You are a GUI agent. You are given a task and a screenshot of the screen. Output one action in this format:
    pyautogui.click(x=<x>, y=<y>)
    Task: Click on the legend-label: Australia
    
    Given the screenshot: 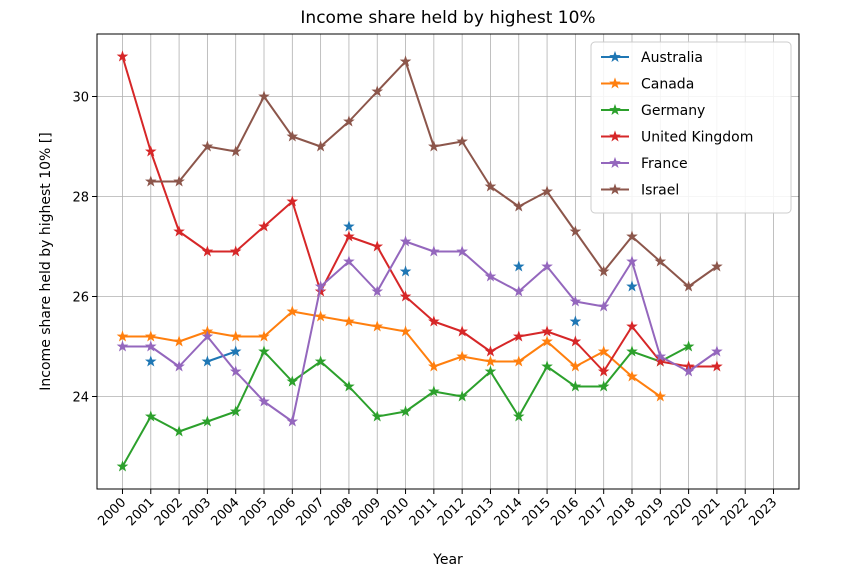 What is the action you would take?
    pyautogui.click(x=672, y=58)
    